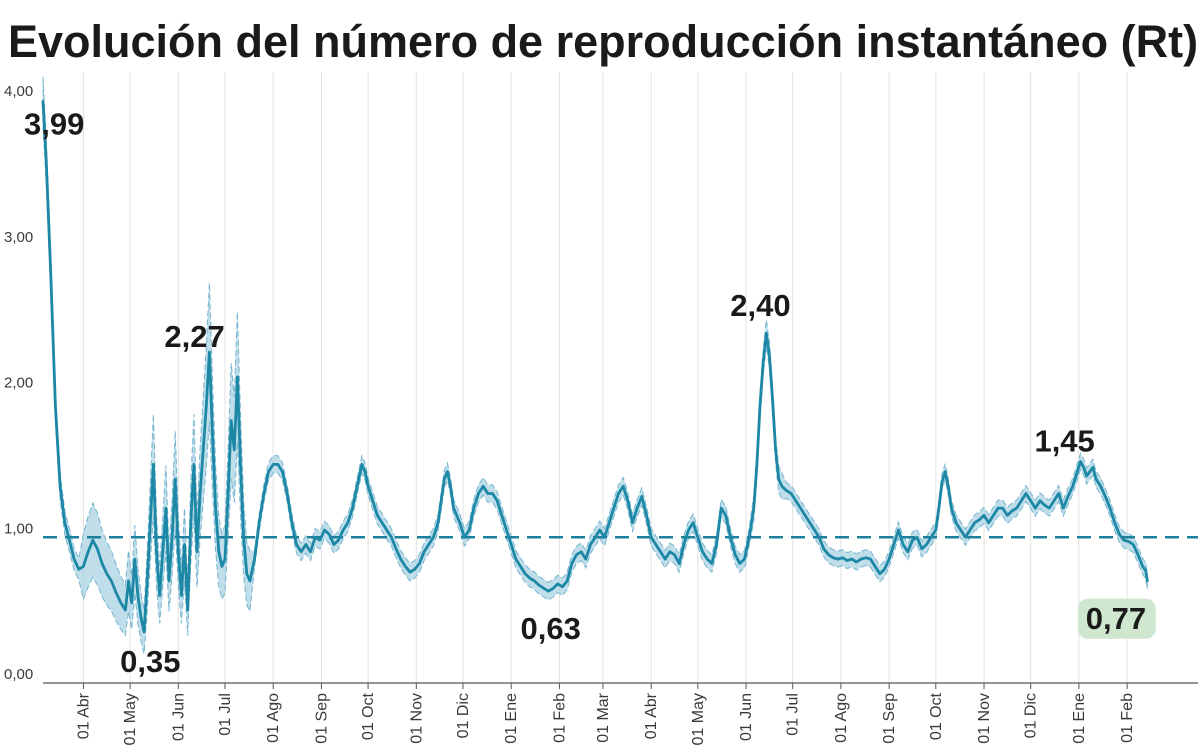 The width and height of the screenshot is (1200, 754). I want to click on annotation-label: 1,45, so click(1064, 441).